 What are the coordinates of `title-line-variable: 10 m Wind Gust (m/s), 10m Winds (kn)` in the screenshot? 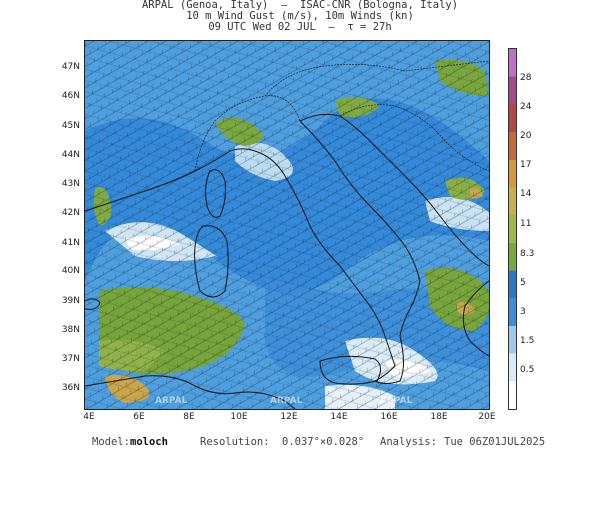 It's located at (300, 16).